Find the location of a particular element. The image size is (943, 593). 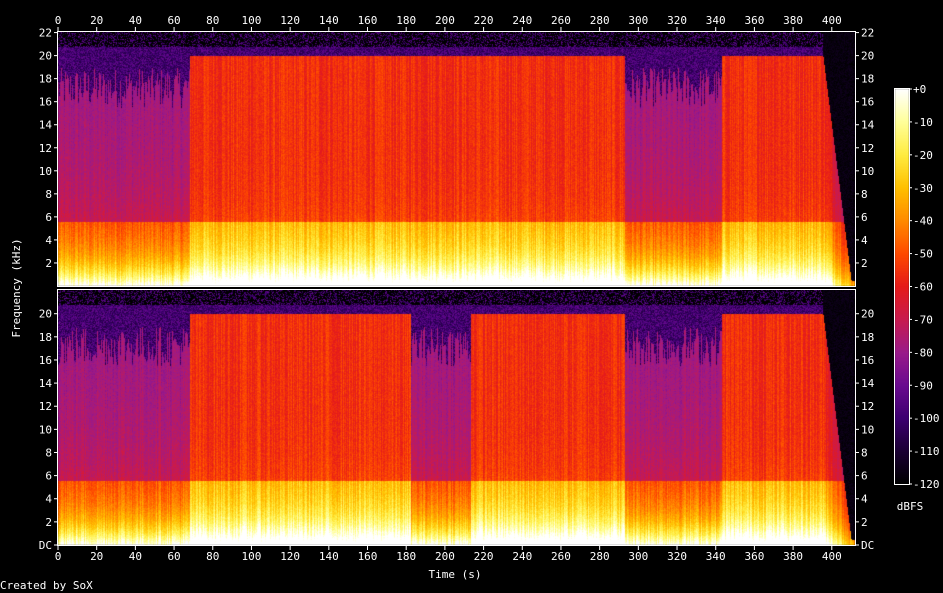

colorbar-tick-label: -60 is located at coordinates (923, 287).